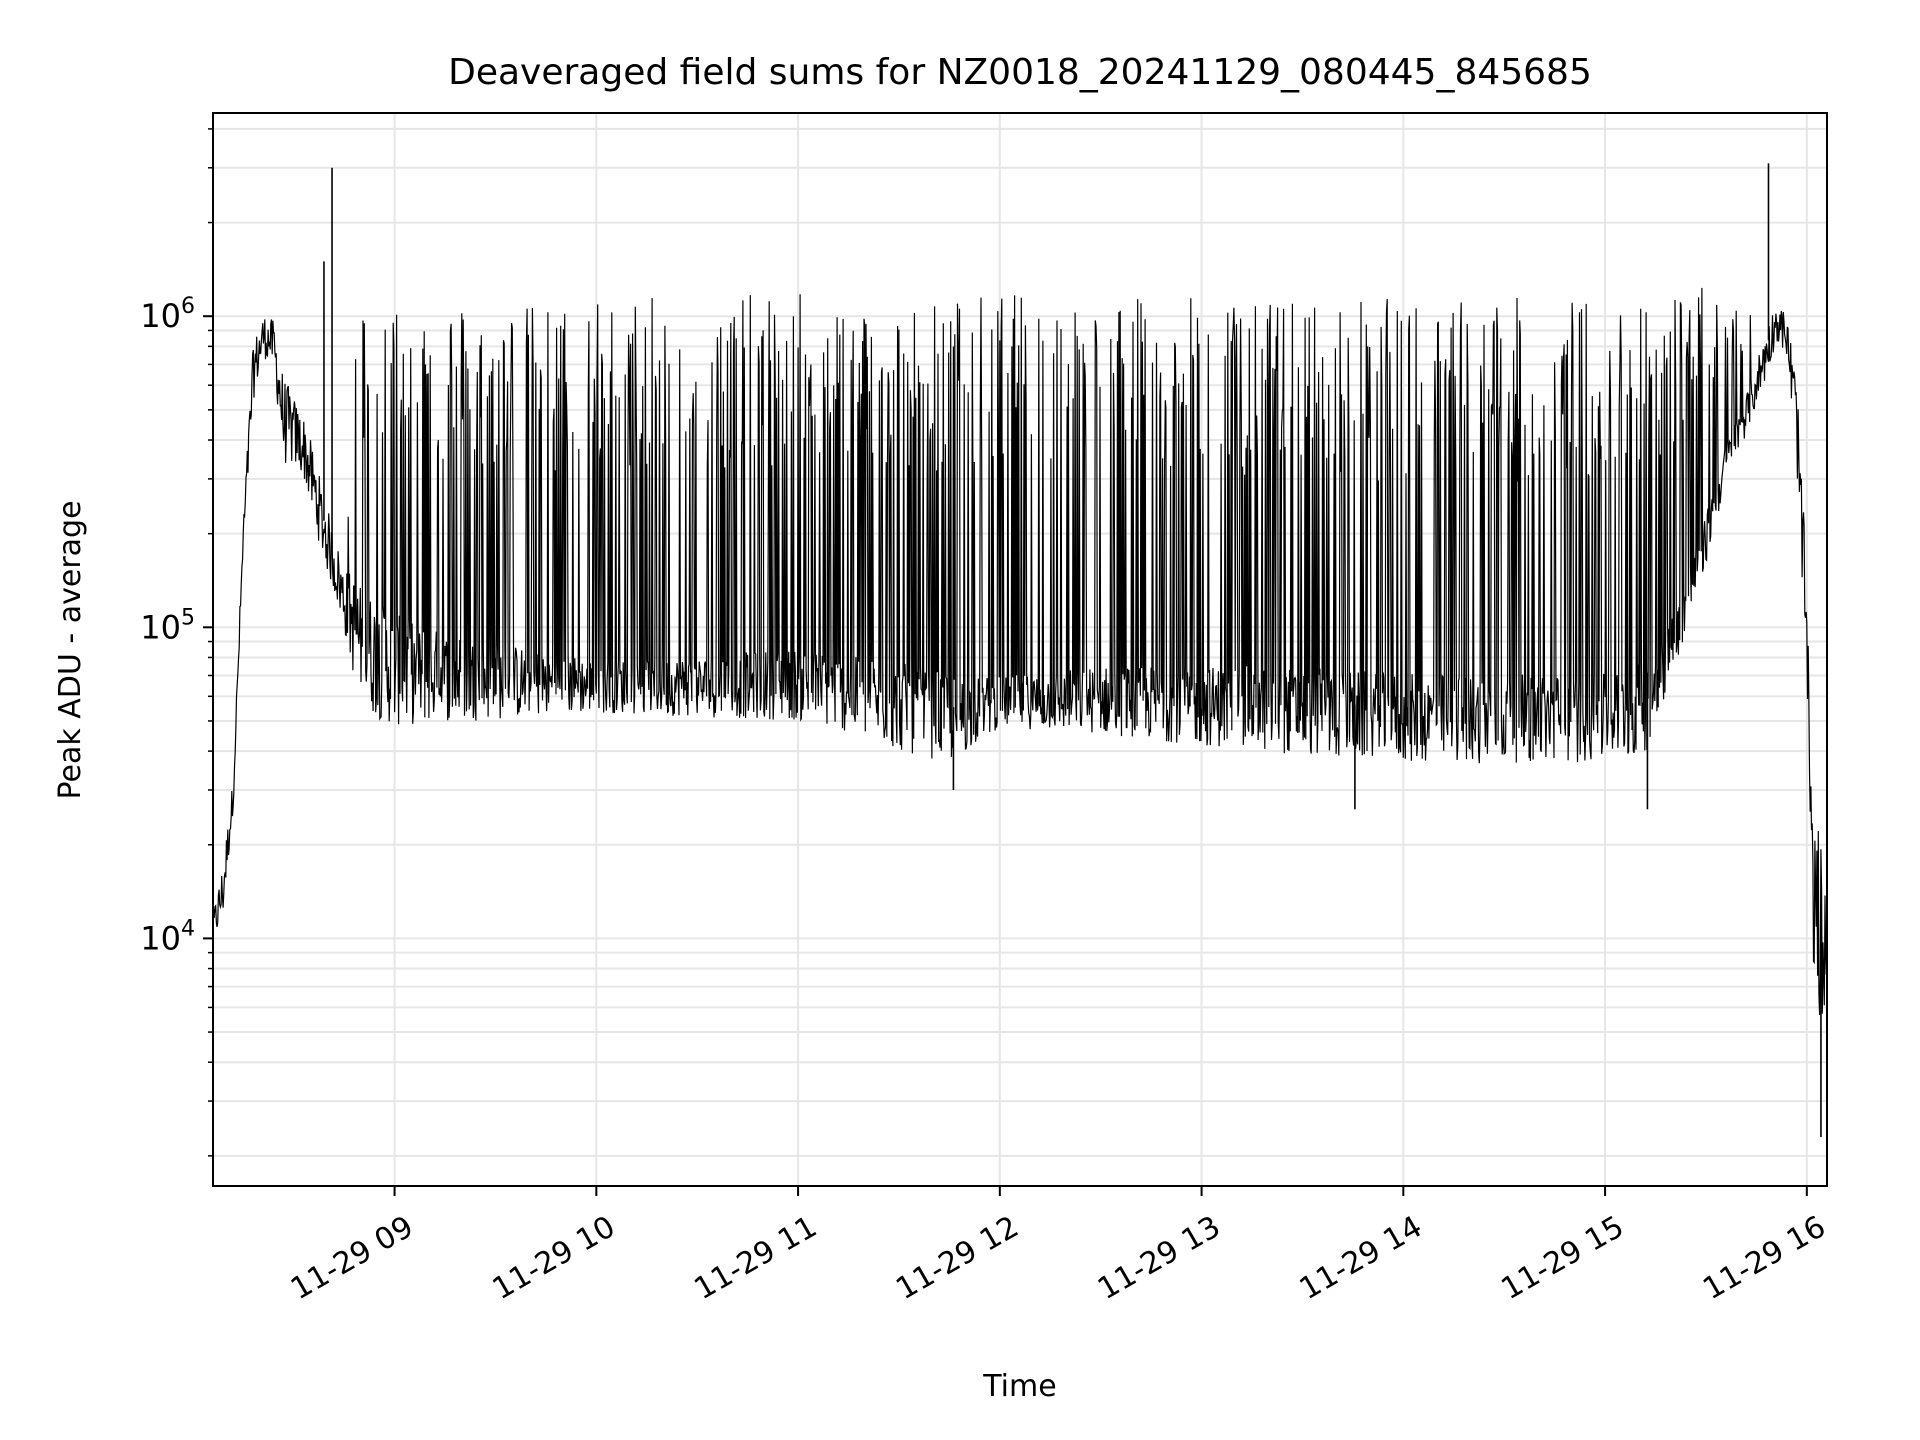 The width and height of the screenshot is (1920, 1440). What do you see at coordinates (167, 625) in the screenshot?
I see `y-tick-label: 105` at bounding box center [167, 625].